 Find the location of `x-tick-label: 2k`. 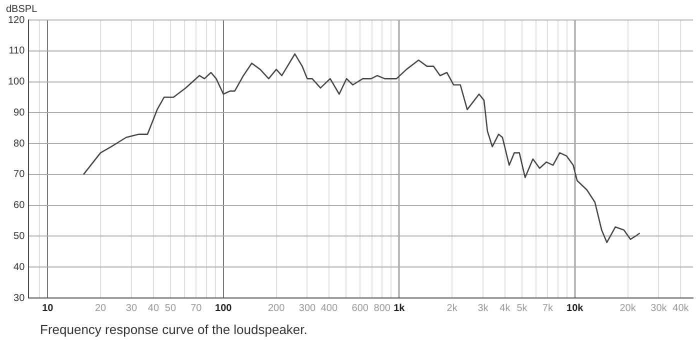

x-tick-label: 2k is located at coordinates (452, 308).